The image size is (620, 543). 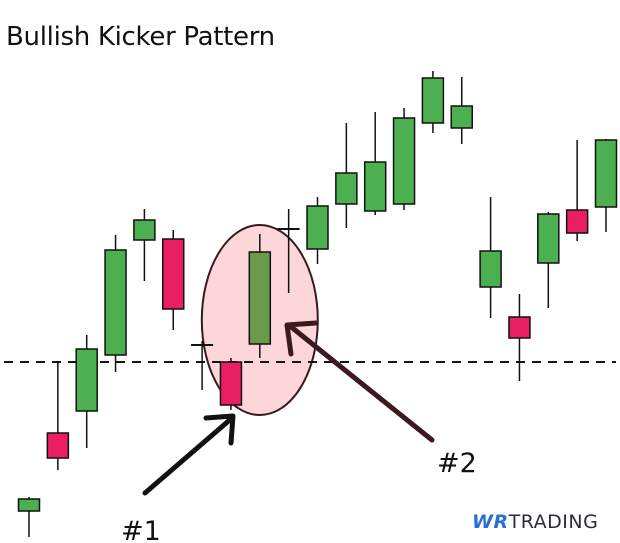 I want to click on annotation-label-2: #2, so click(x=457, y=463).